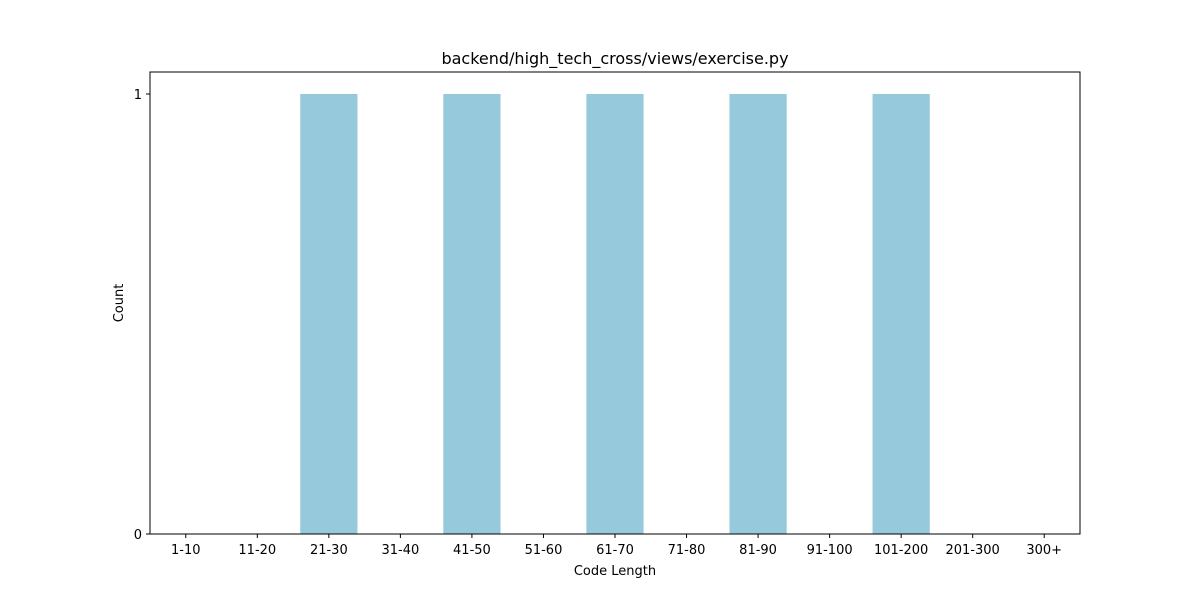 The height and width of the screenshot is (600, 1200). What do you see at coordinates (119, 303) in the screenshot?
I see `y-axis-title: Count` at bounding box center [119, 303].